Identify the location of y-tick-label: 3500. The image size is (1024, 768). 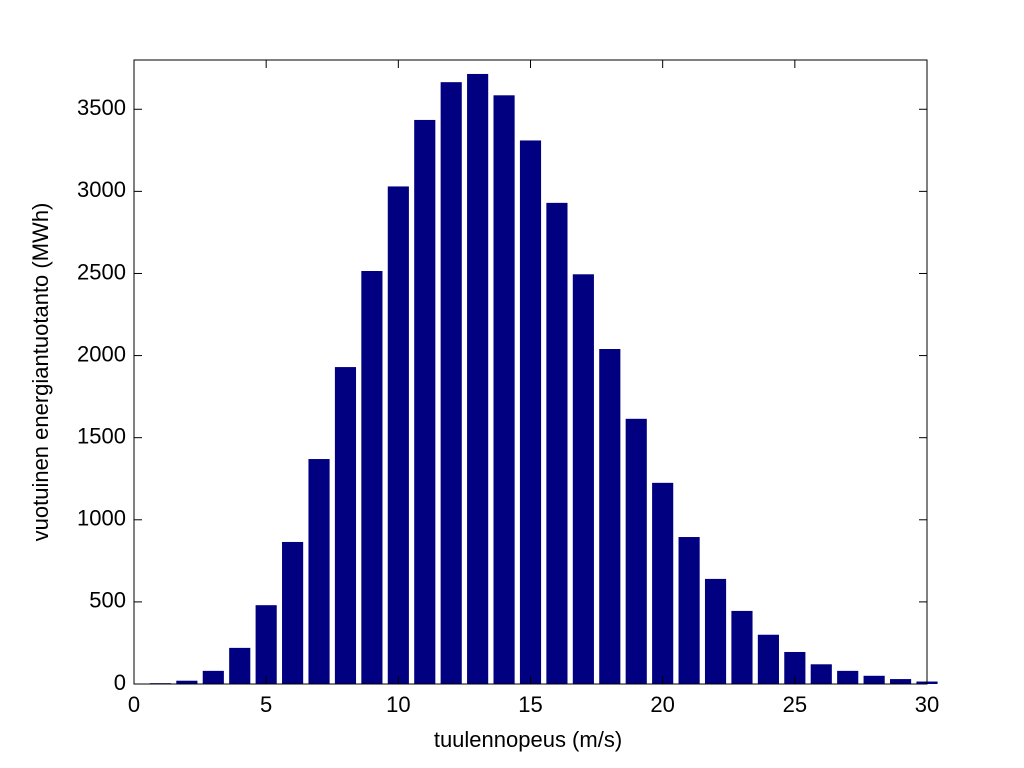
(101, 107).